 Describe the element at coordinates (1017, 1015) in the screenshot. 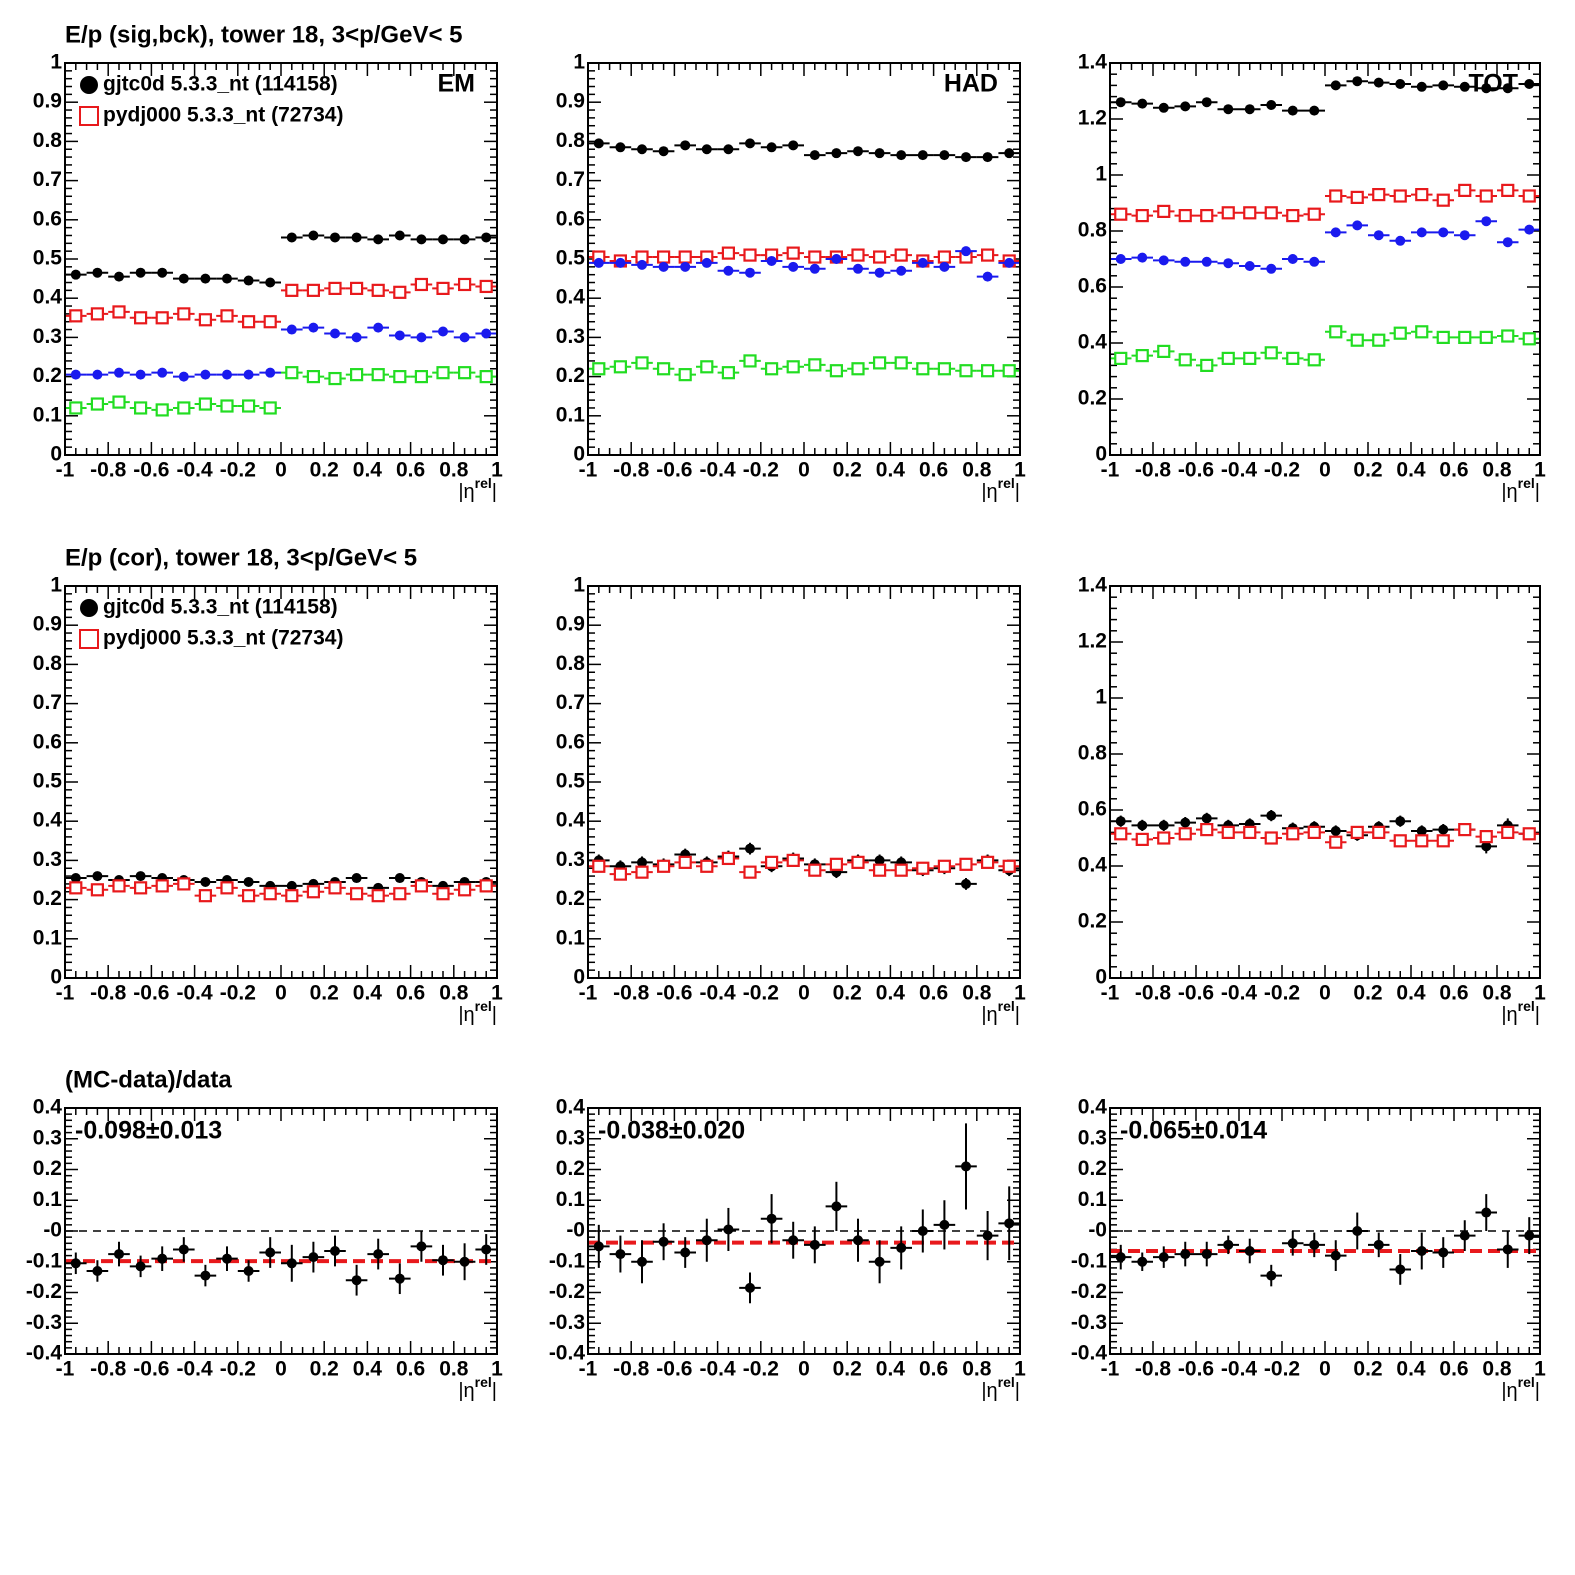

I see `x-axis-label-close: |` at that location.